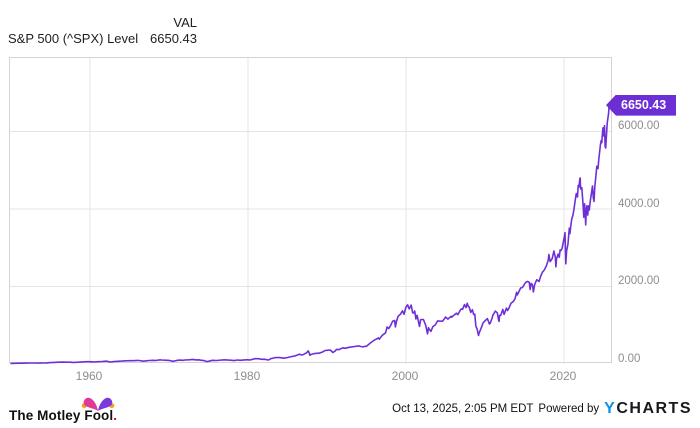  Describe the element at coordinates (610, 408) in the screenshot. I see `ycharts-y-glyph: Y` at that location.